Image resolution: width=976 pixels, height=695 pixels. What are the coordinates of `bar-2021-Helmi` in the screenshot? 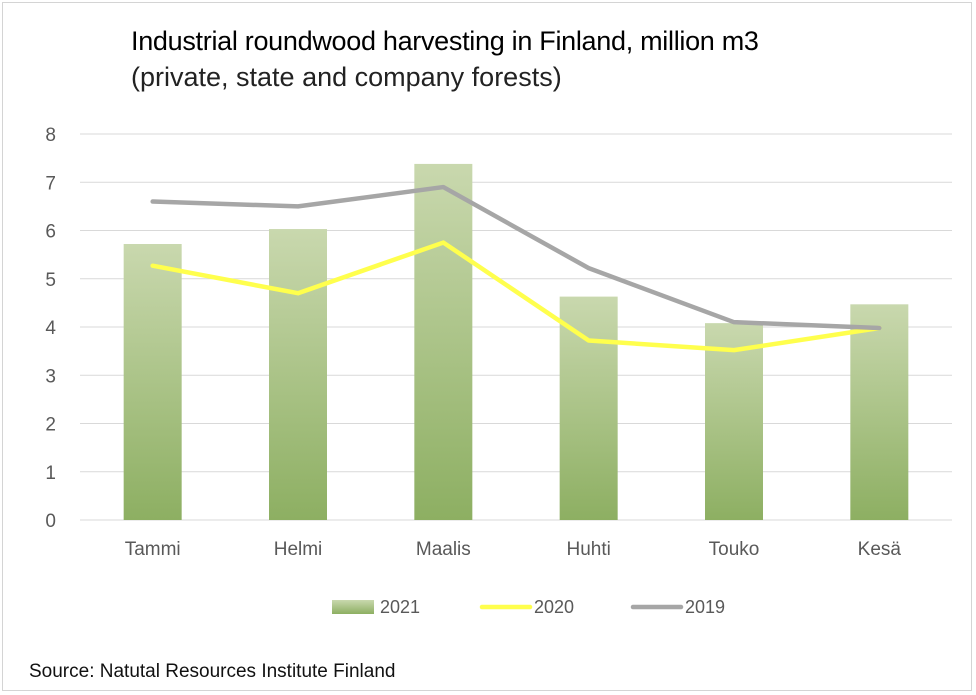 It's located at (298, 375).